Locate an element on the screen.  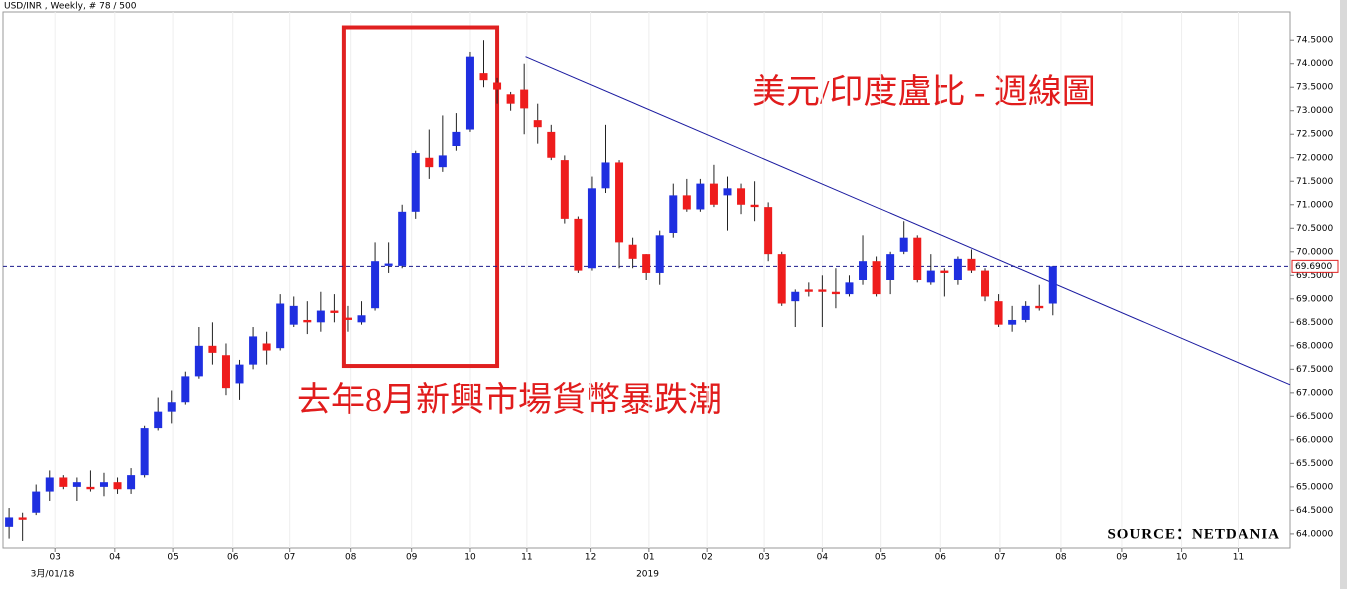
y-tick-label: 67.0000 is located at coordinates (1314, 393).